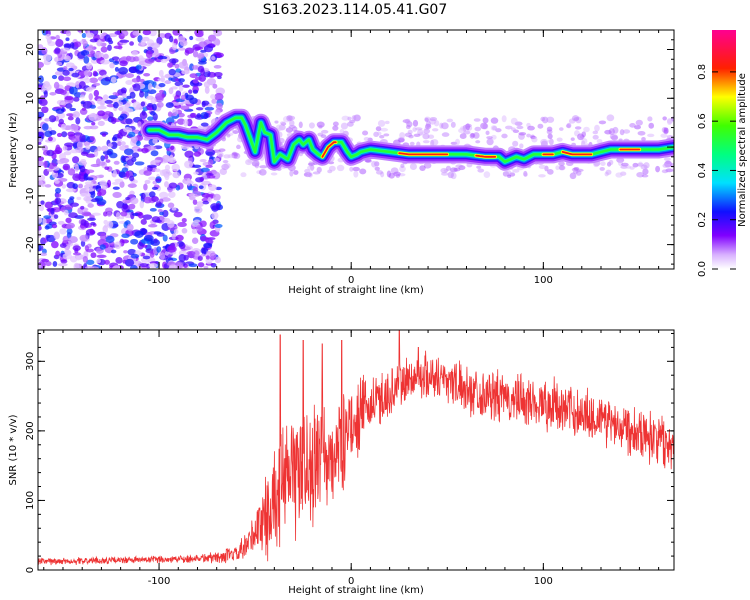 Image resolution: width=750 pixels, height=600 pixels. I want to click on colorbar-tick-label: 0.0, so click(702, 269).